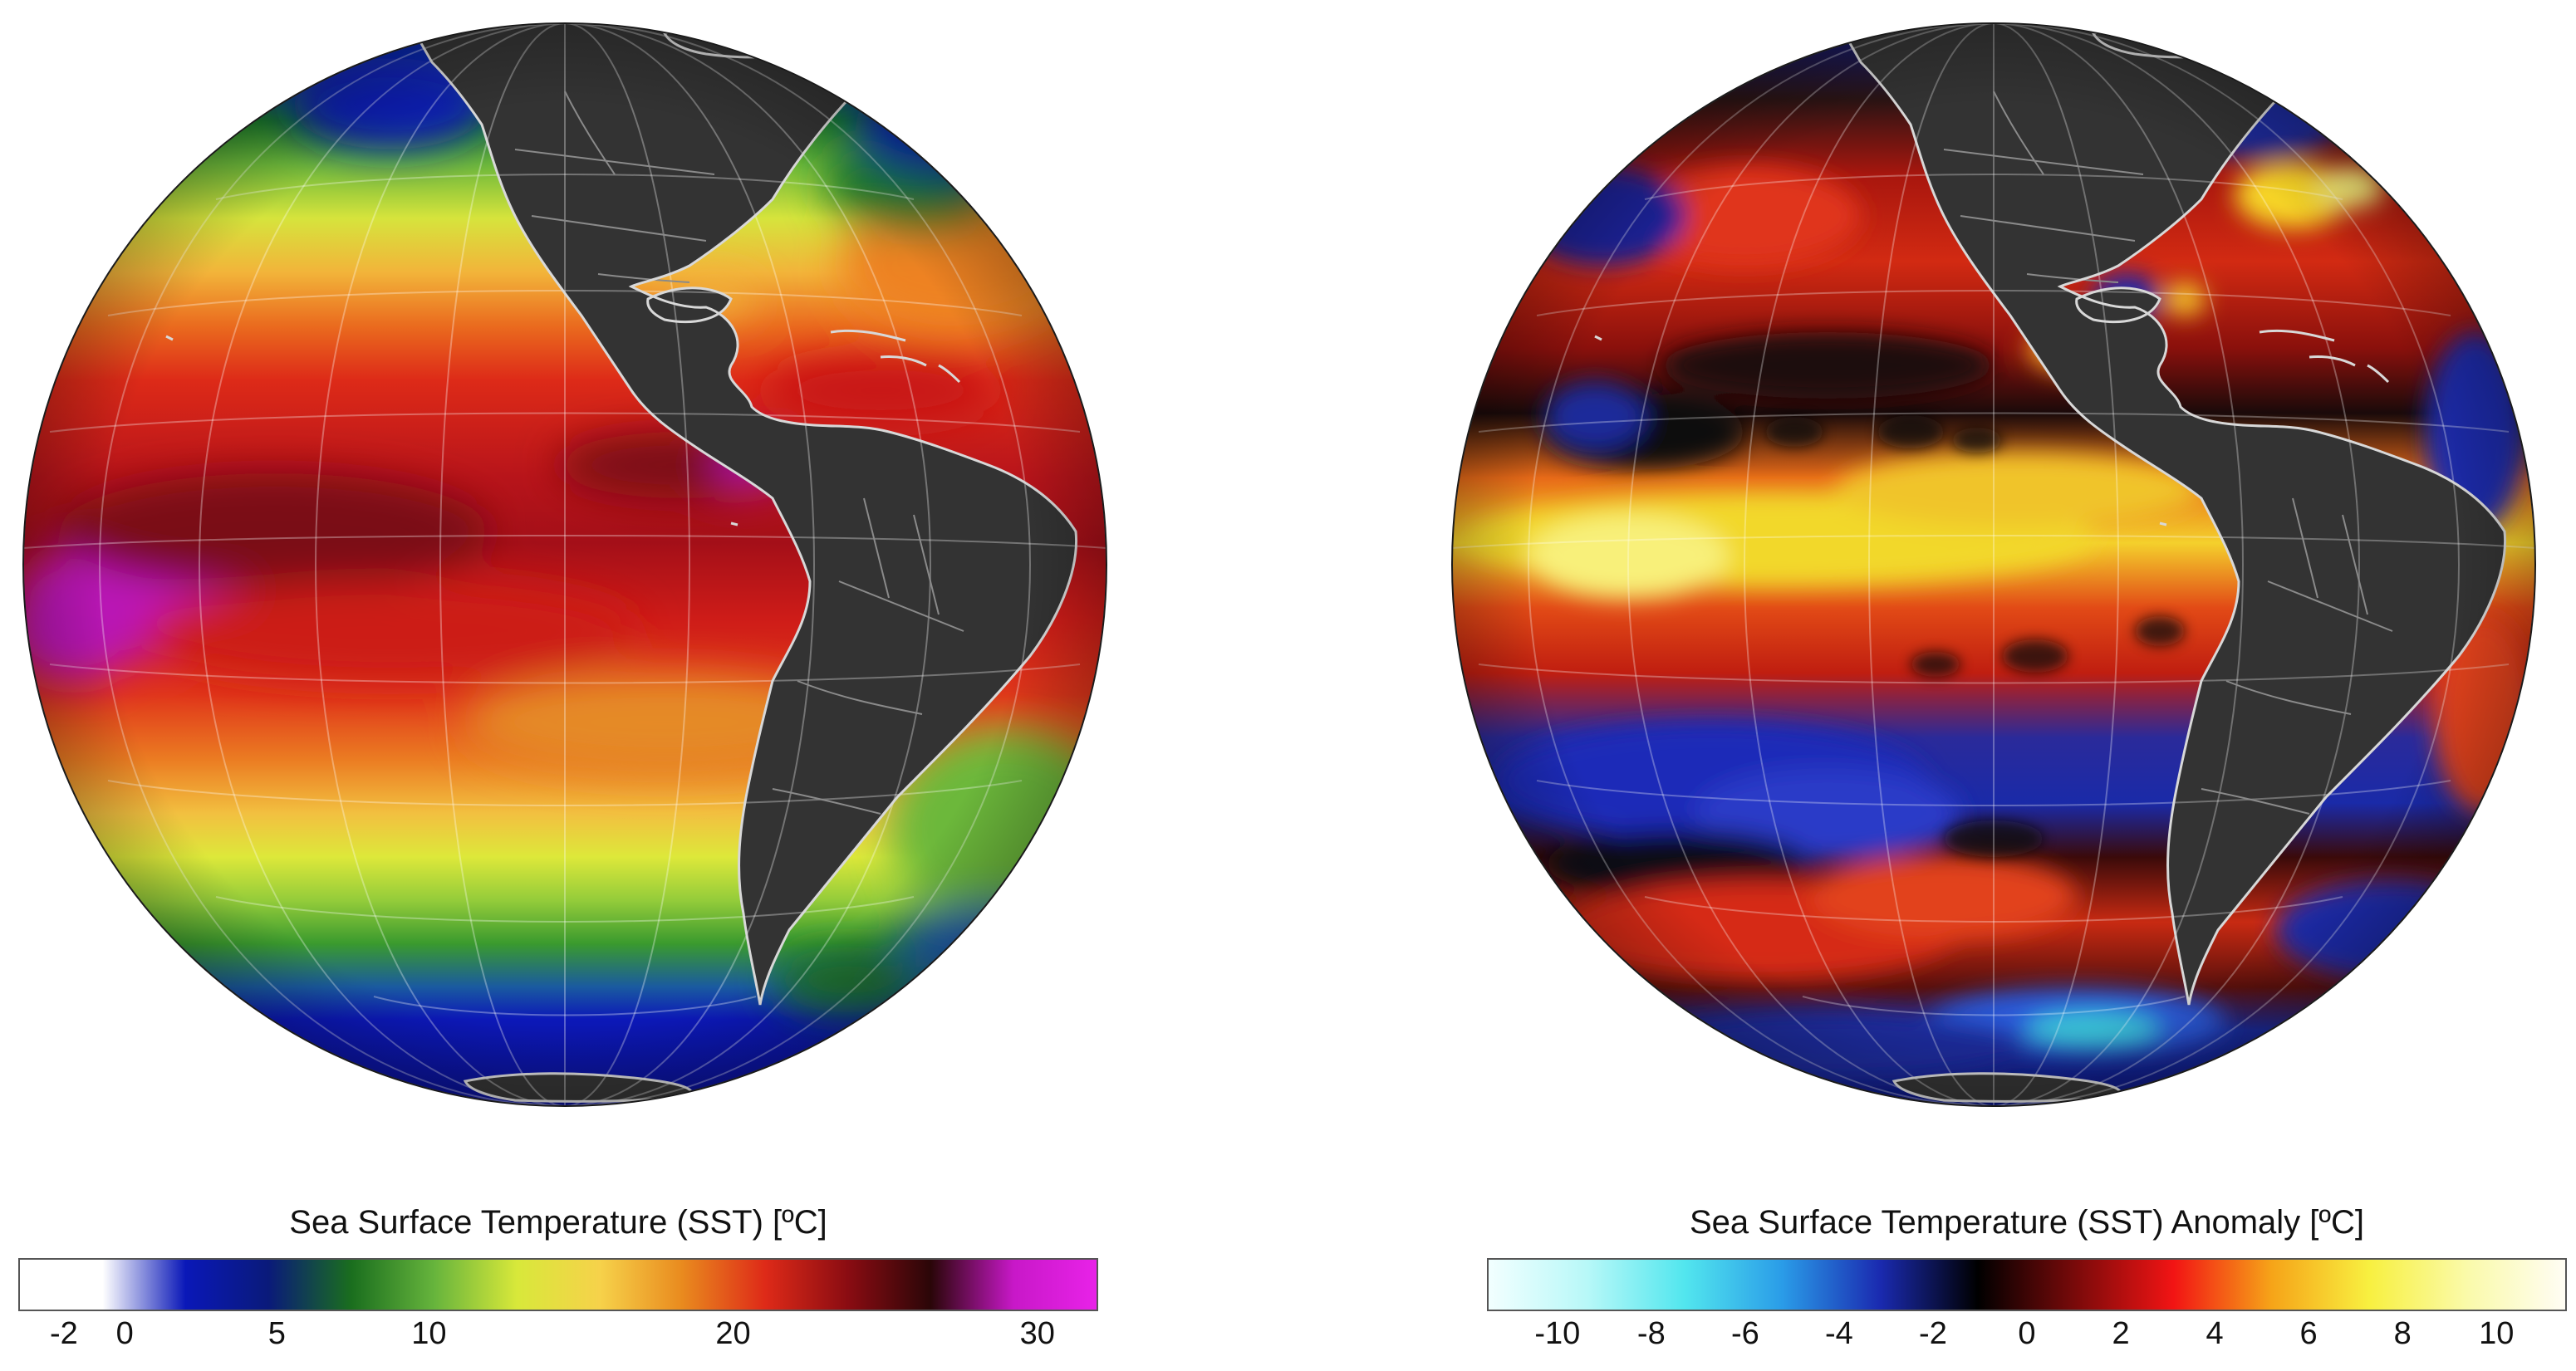 This screenshot has height=1371, width=2576. What do you see at coordinates (1651, 1334) in the screenshot?
I see `sst-anomaly-colorbar-tick: -8` at bounding box center [1651, 1334].